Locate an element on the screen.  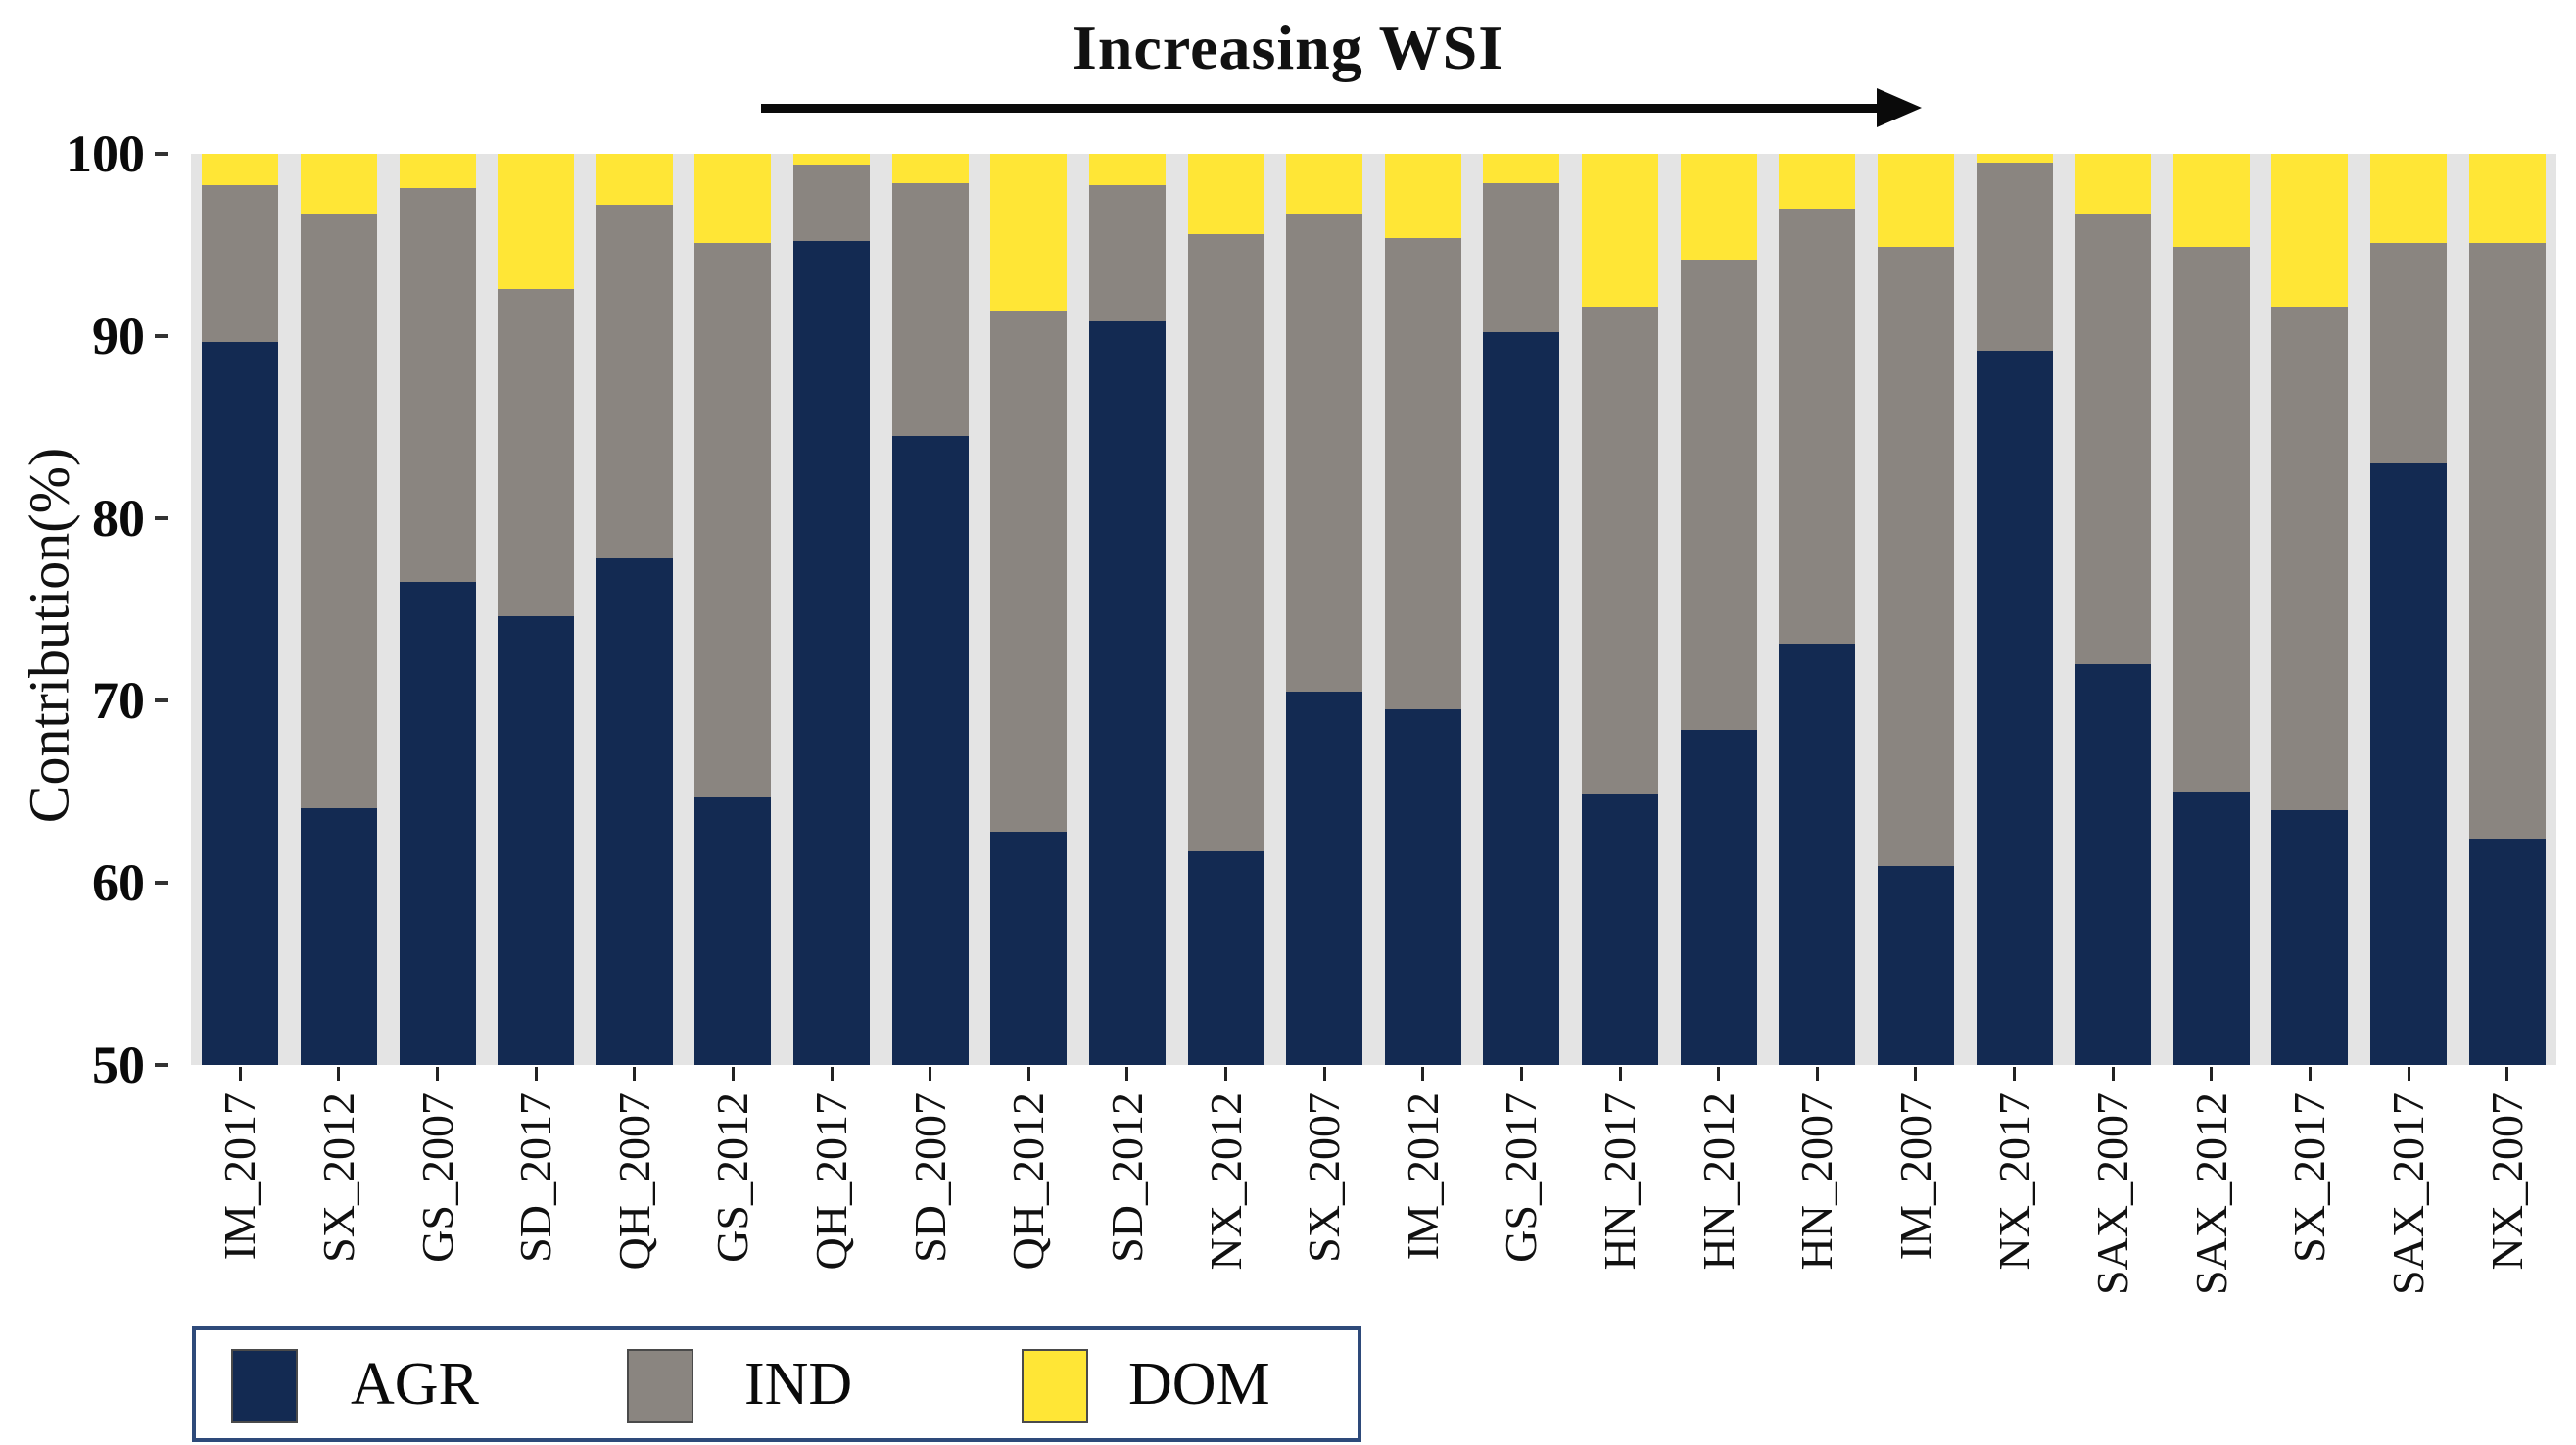
segment-agr-SAX_2017 is located at coordinates (2409, 764).